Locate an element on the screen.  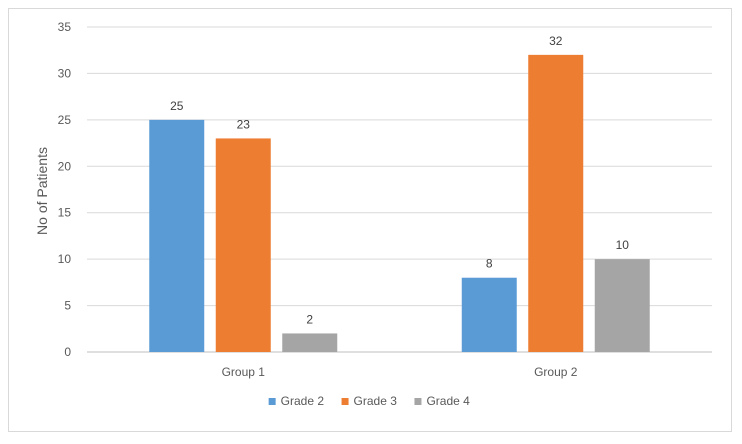
legend-label: Grade 4 is located at coordinates (448, 401).